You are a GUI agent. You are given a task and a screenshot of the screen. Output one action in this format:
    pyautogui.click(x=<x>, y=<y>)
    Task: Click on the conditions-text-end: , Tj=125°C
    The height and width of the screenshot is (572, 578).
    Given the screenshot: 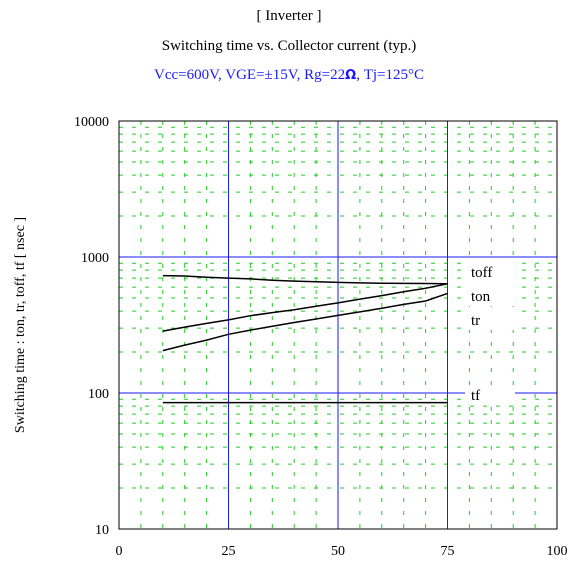 What is the action you would take?
    pyautogui.click(x=390, y=75)
    